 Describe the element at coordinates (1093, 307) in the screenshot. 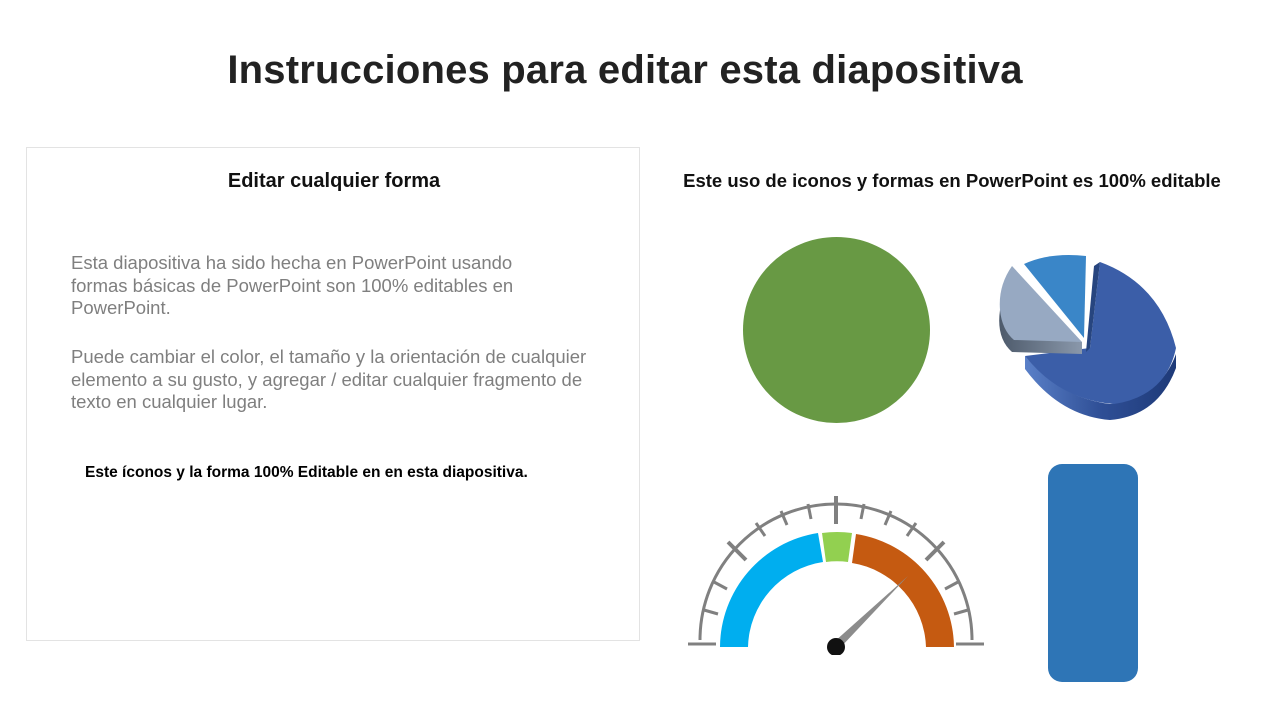

I see `pie-slice-edge` at that location.